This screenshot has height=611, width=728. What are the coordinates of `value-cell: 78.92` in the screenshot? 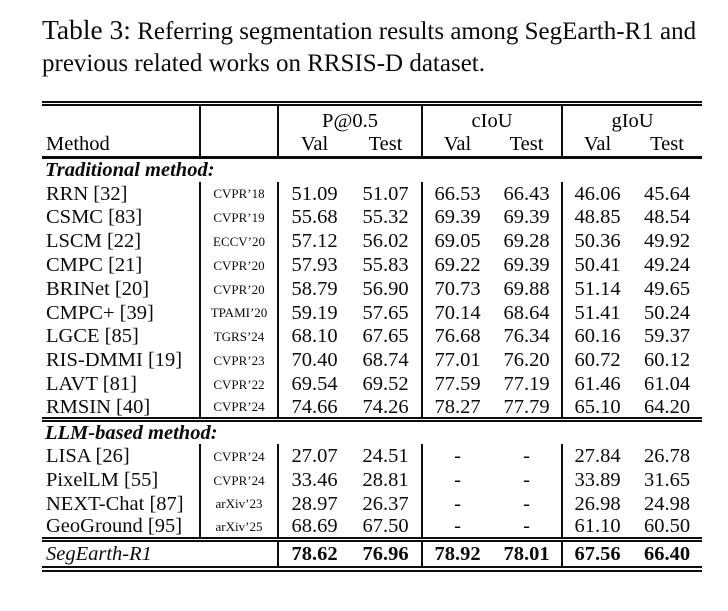 It's located at (457, 553).